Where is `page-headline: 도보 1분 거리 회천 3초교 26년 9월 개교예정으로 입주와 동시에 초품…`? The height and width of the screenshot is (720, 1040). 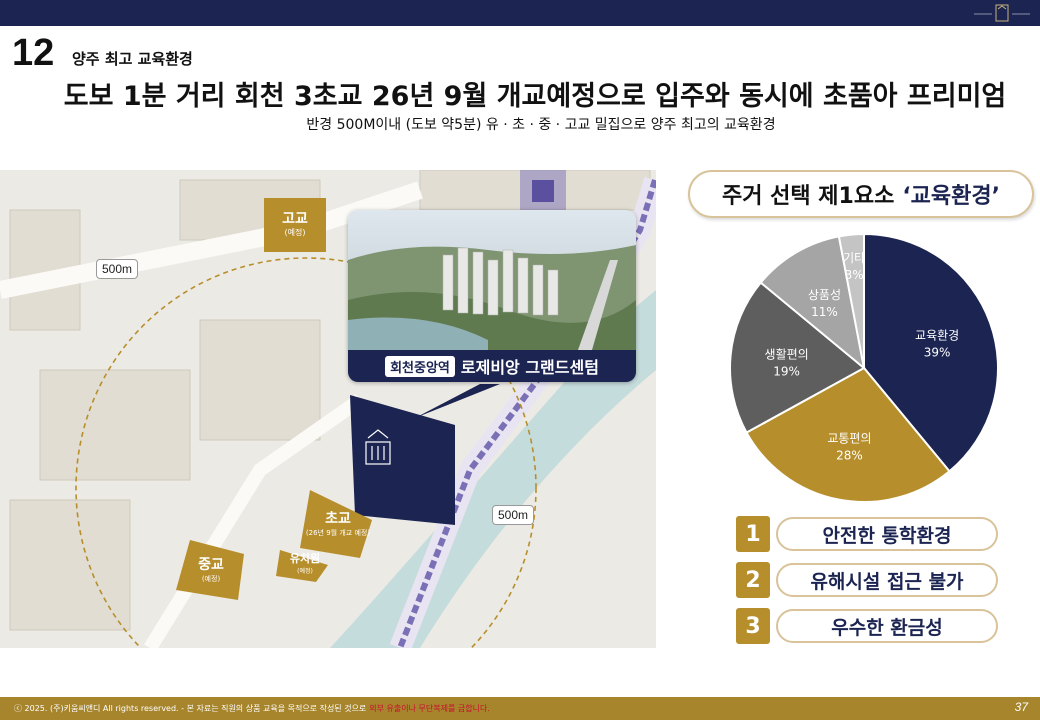 page-headline: 도보 1분 거리 회천 3초교 26년 9월 개교예정으로 입주와 동시에 초품… is located at coordinates (535, 96).